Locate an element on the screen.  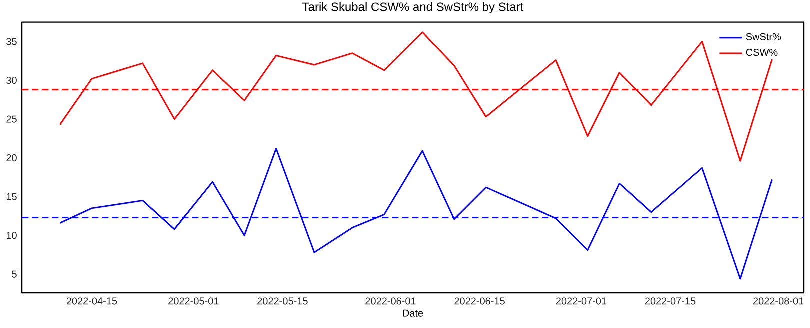
legend-label: SwStr% is located at coordinates (764, 36).